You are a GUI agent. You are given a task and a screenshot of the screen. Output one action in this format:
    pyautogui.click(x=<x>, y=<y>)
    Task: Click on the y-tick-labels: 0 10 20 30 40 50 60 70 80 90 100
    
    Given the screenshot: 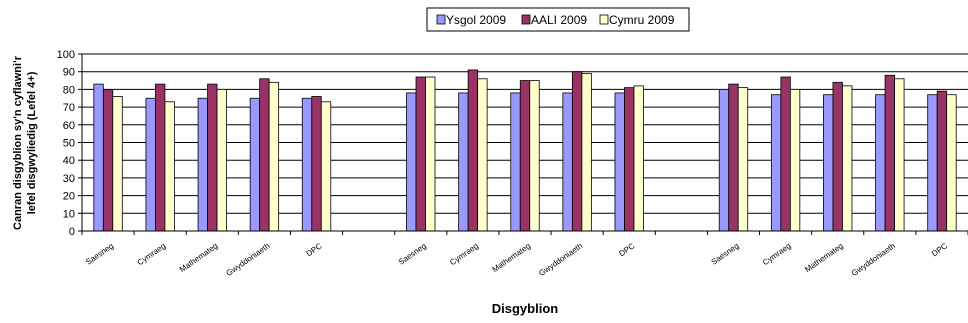 What is the action you would take?
    pyautogui.click(x=66, y=143)
    